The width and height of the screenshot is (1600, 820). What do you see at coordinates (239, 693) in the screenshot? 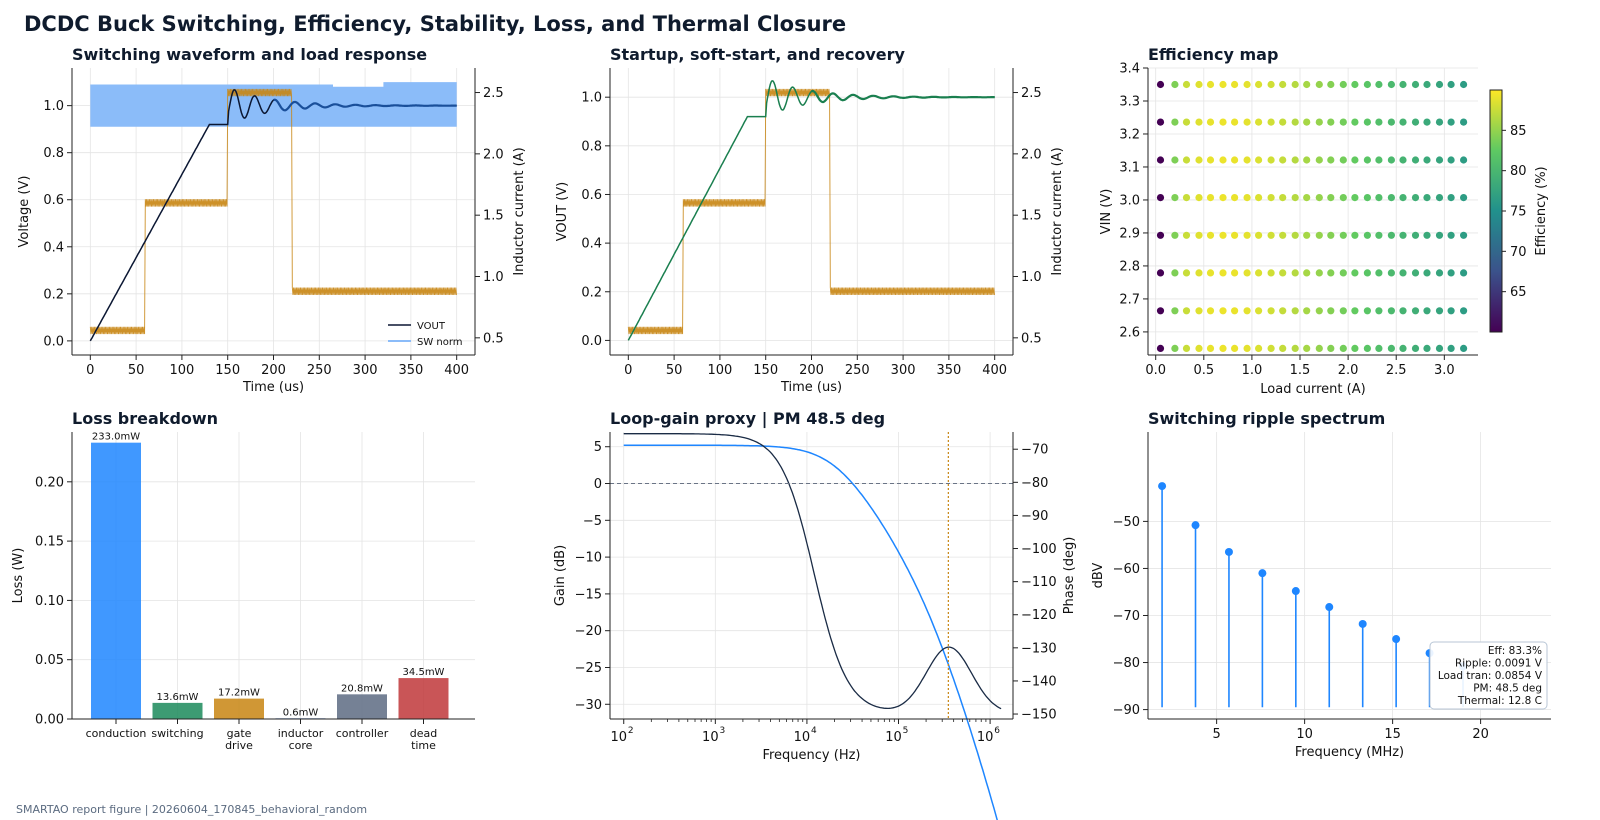
I see `loss-bar-label: 17.2mW` at bounding box center [239, 693].